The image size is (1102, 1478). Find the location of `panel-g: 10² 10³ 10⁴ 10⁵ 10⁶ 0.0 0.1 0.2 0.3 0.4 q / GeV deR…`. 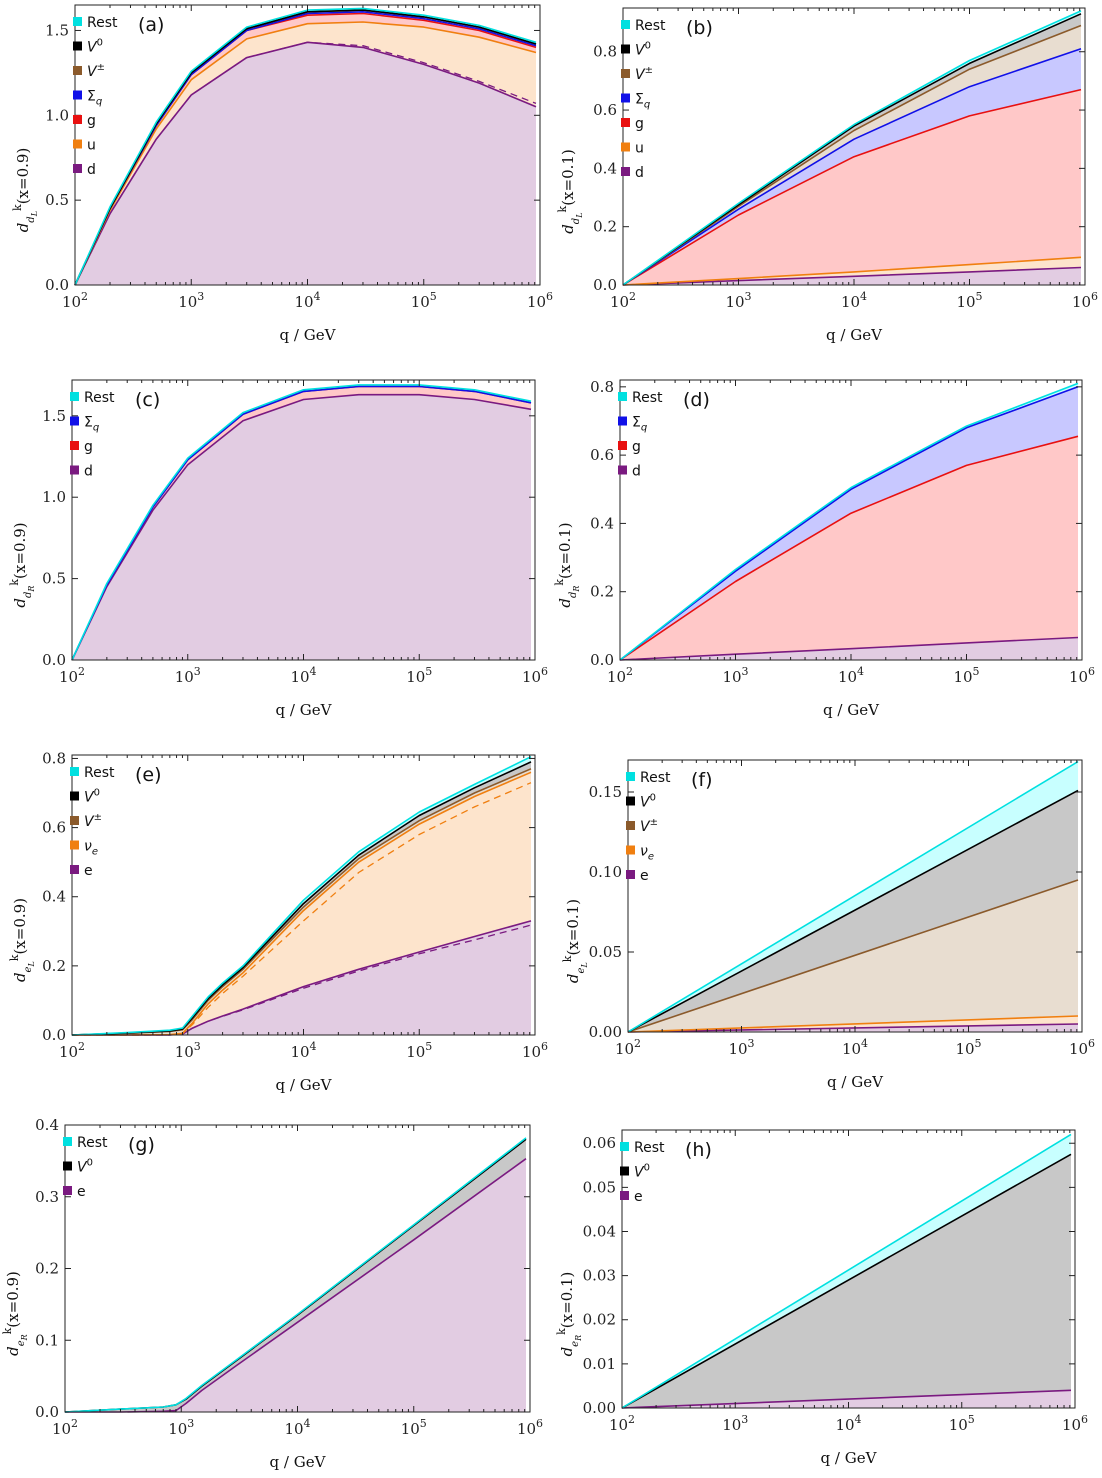

panel-g: 10² 10³ 10⁴ 10⁵ 10⁶ 0.0 0.1 0.2 0.3 0.4 q / GeV deR… is located at coordinates (272, 1293).